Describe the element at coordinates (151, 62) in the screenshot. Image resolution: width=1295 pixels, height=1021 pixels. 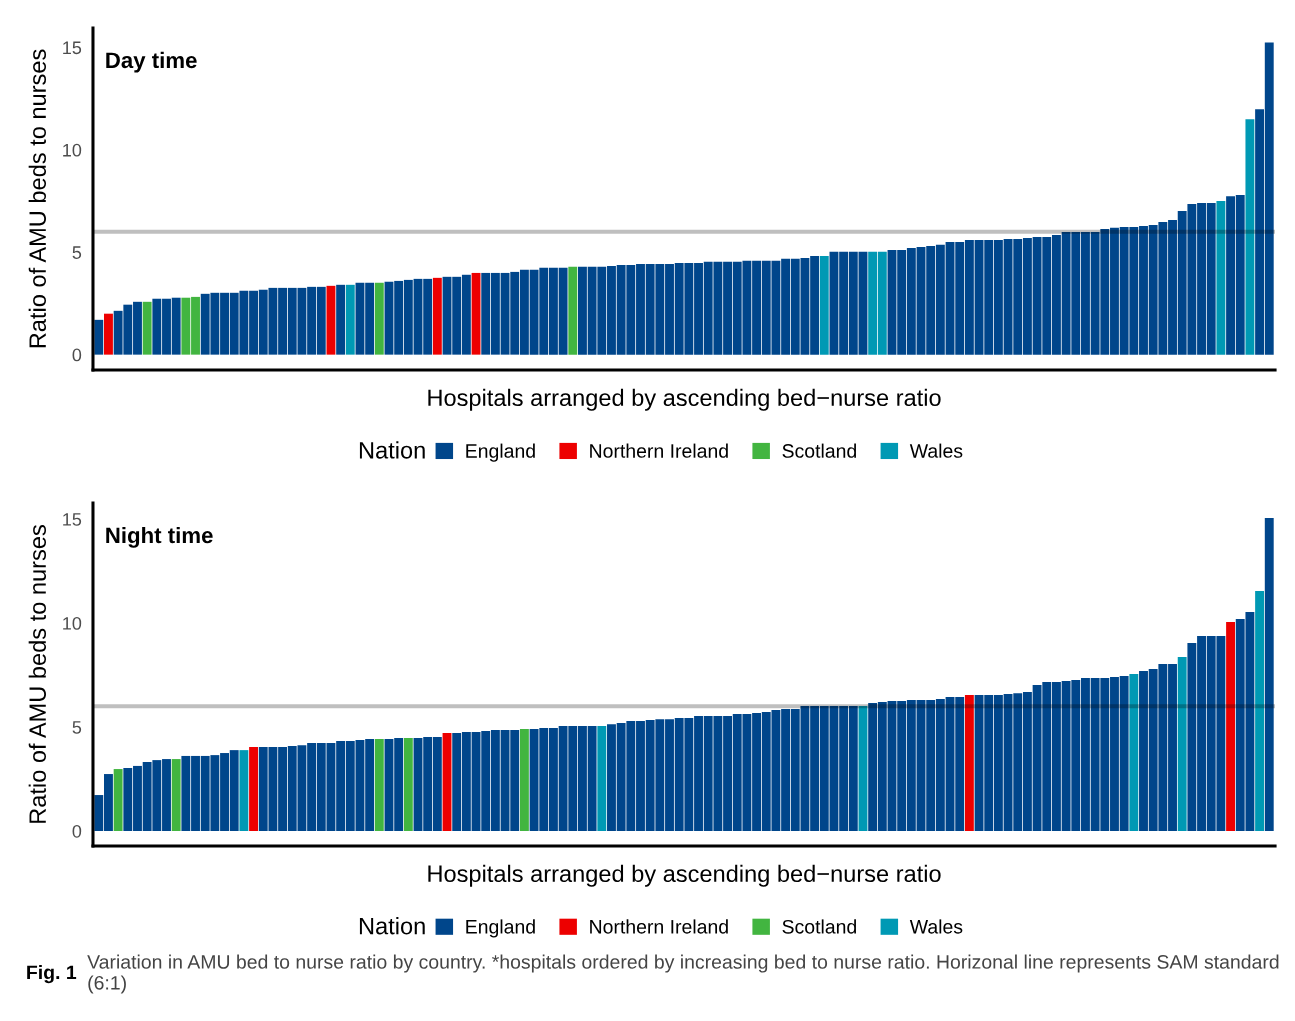
I see `text: Day time` at that location.